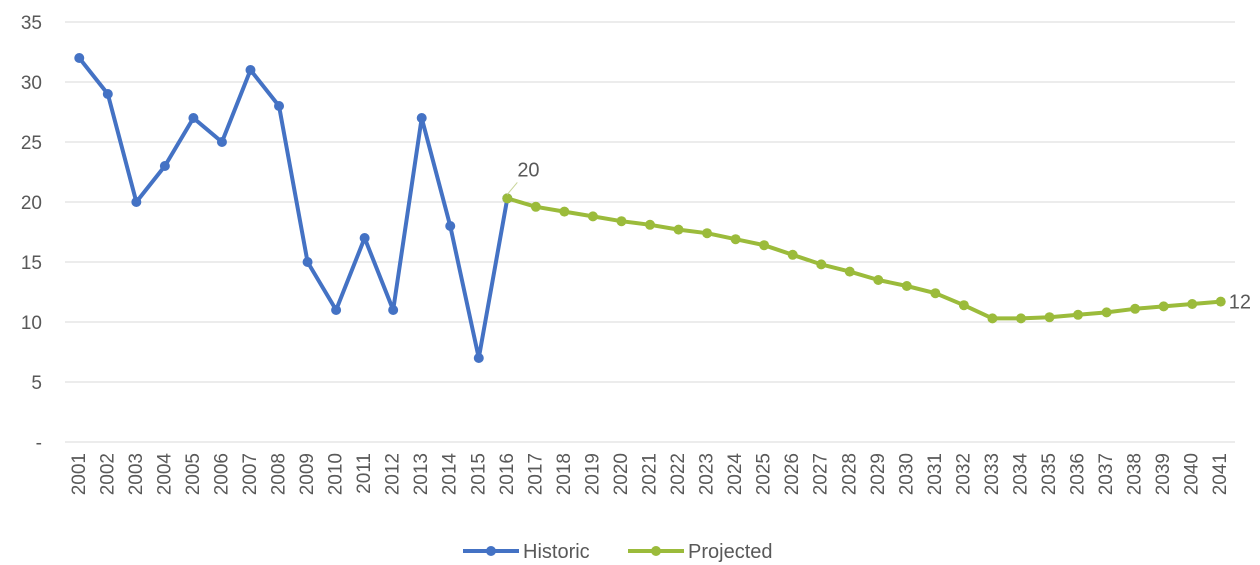  Describe the element at coordinates (1135, 474) in the screenshot. I see `x-tick-label: 2038` at that location.